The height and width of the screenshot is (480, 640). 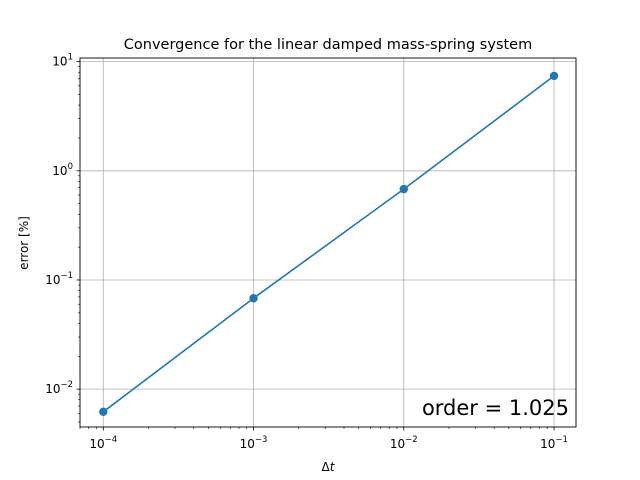 What do you see at coordinates (326, 467) in the screenshot?
I see `x-axis-label-delta: Δ` at bounding box center [326, 467].